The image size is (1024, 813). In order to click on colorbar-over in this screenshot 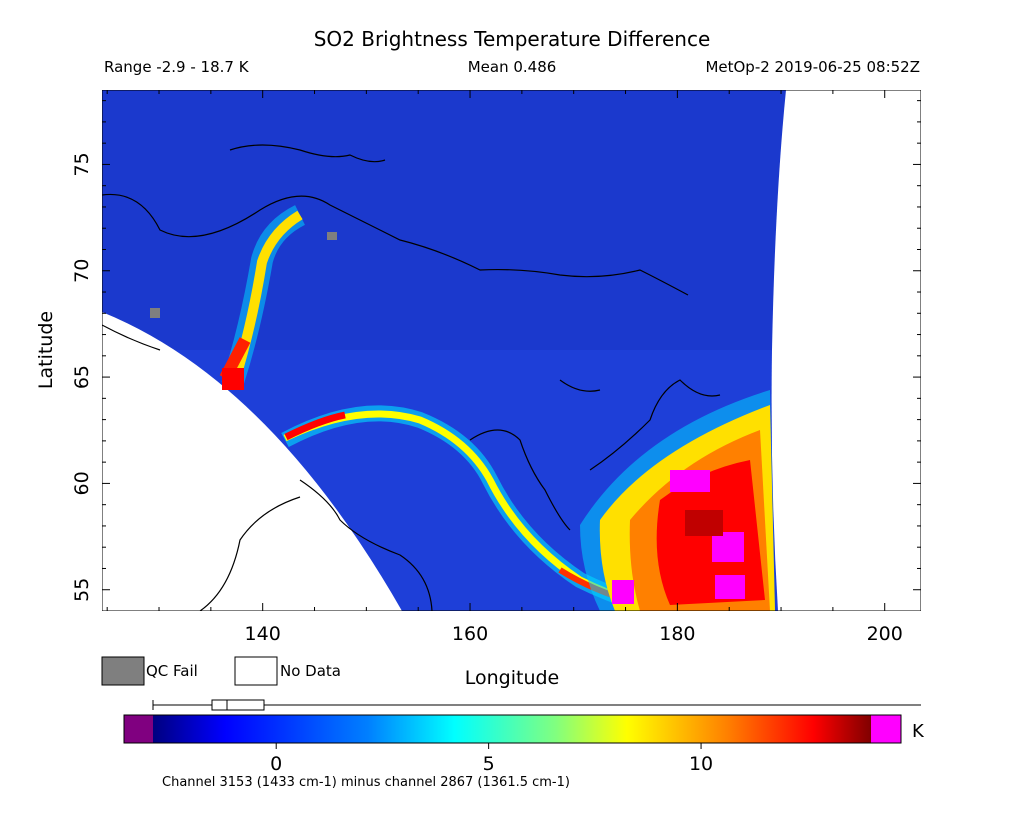, I will do `click(886, 729)`.